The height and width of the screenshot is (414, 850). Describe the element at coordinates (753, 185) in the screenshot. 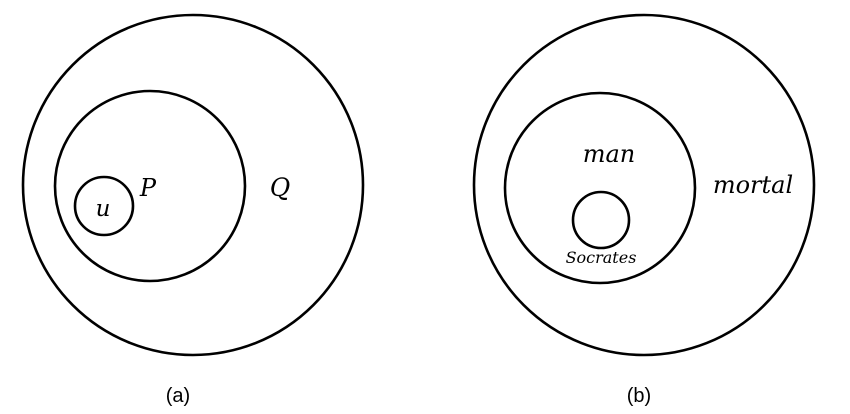

I see `panel-b-outer-label: mortal` at that location.